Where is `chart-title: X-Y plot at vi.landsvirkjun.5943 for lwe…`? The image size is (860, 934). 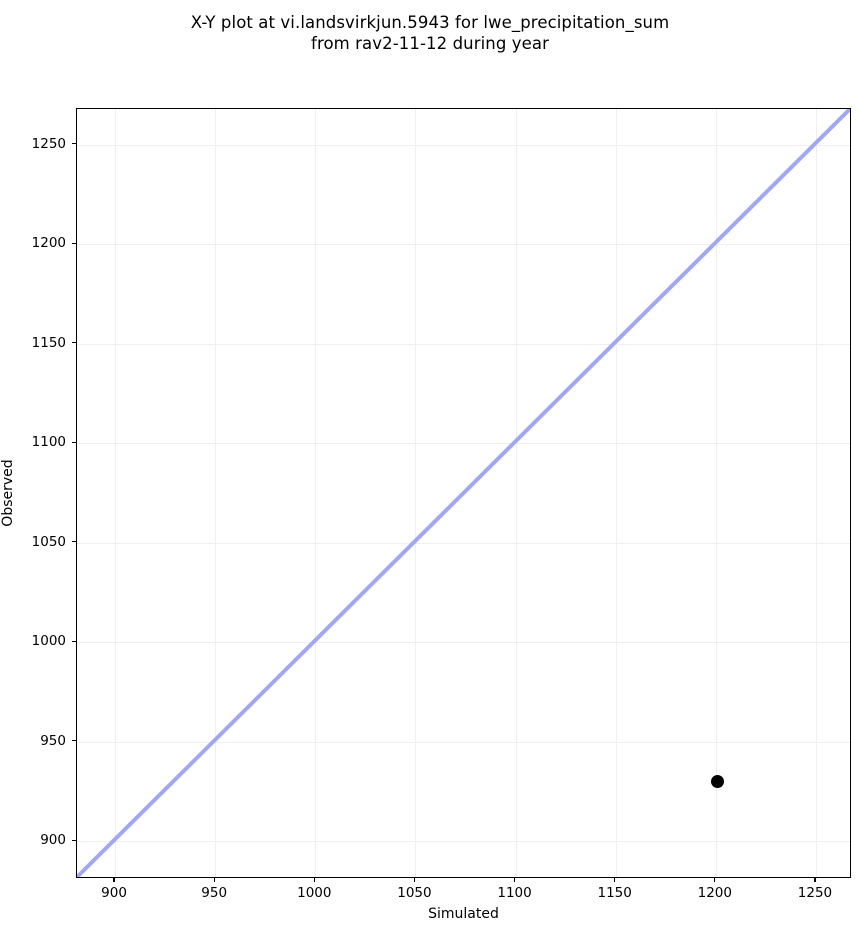
chart-title: X-Y plot at vi.landsvirkjun.5943 for lwe… is located at coordinates (430, 33).